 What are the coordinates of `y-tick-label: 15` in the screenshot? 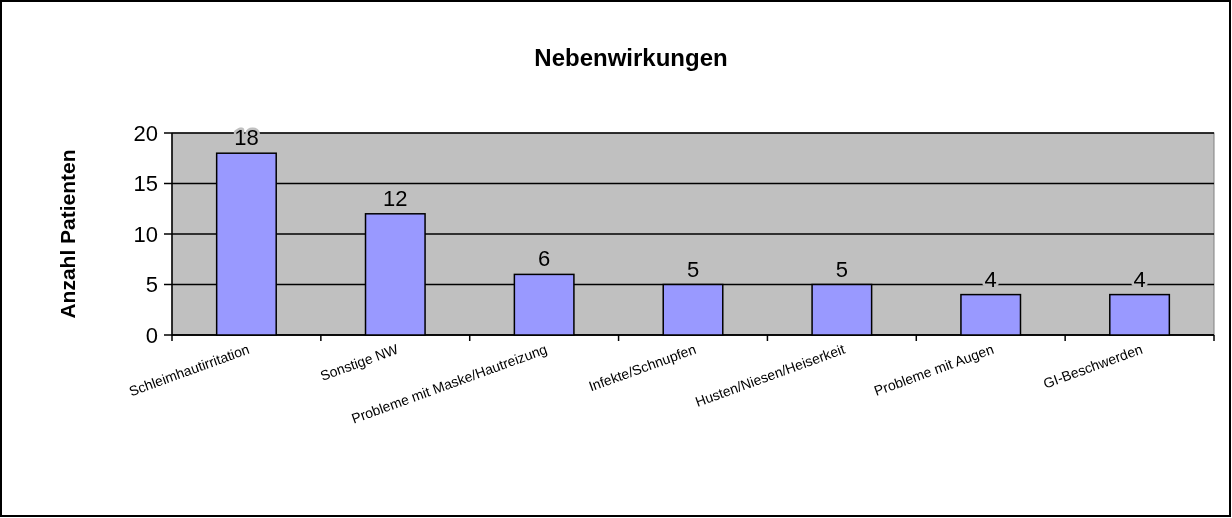 It's located at (145, 184).